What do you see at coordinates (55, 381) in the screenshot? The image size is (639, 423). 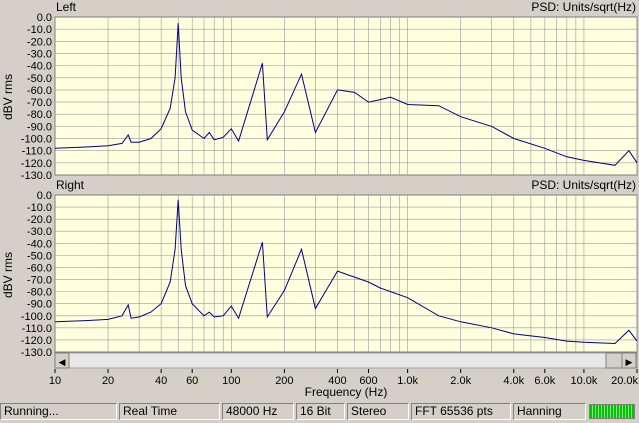 I see `x-tick-label: 10` at bounding box center [55, 381].